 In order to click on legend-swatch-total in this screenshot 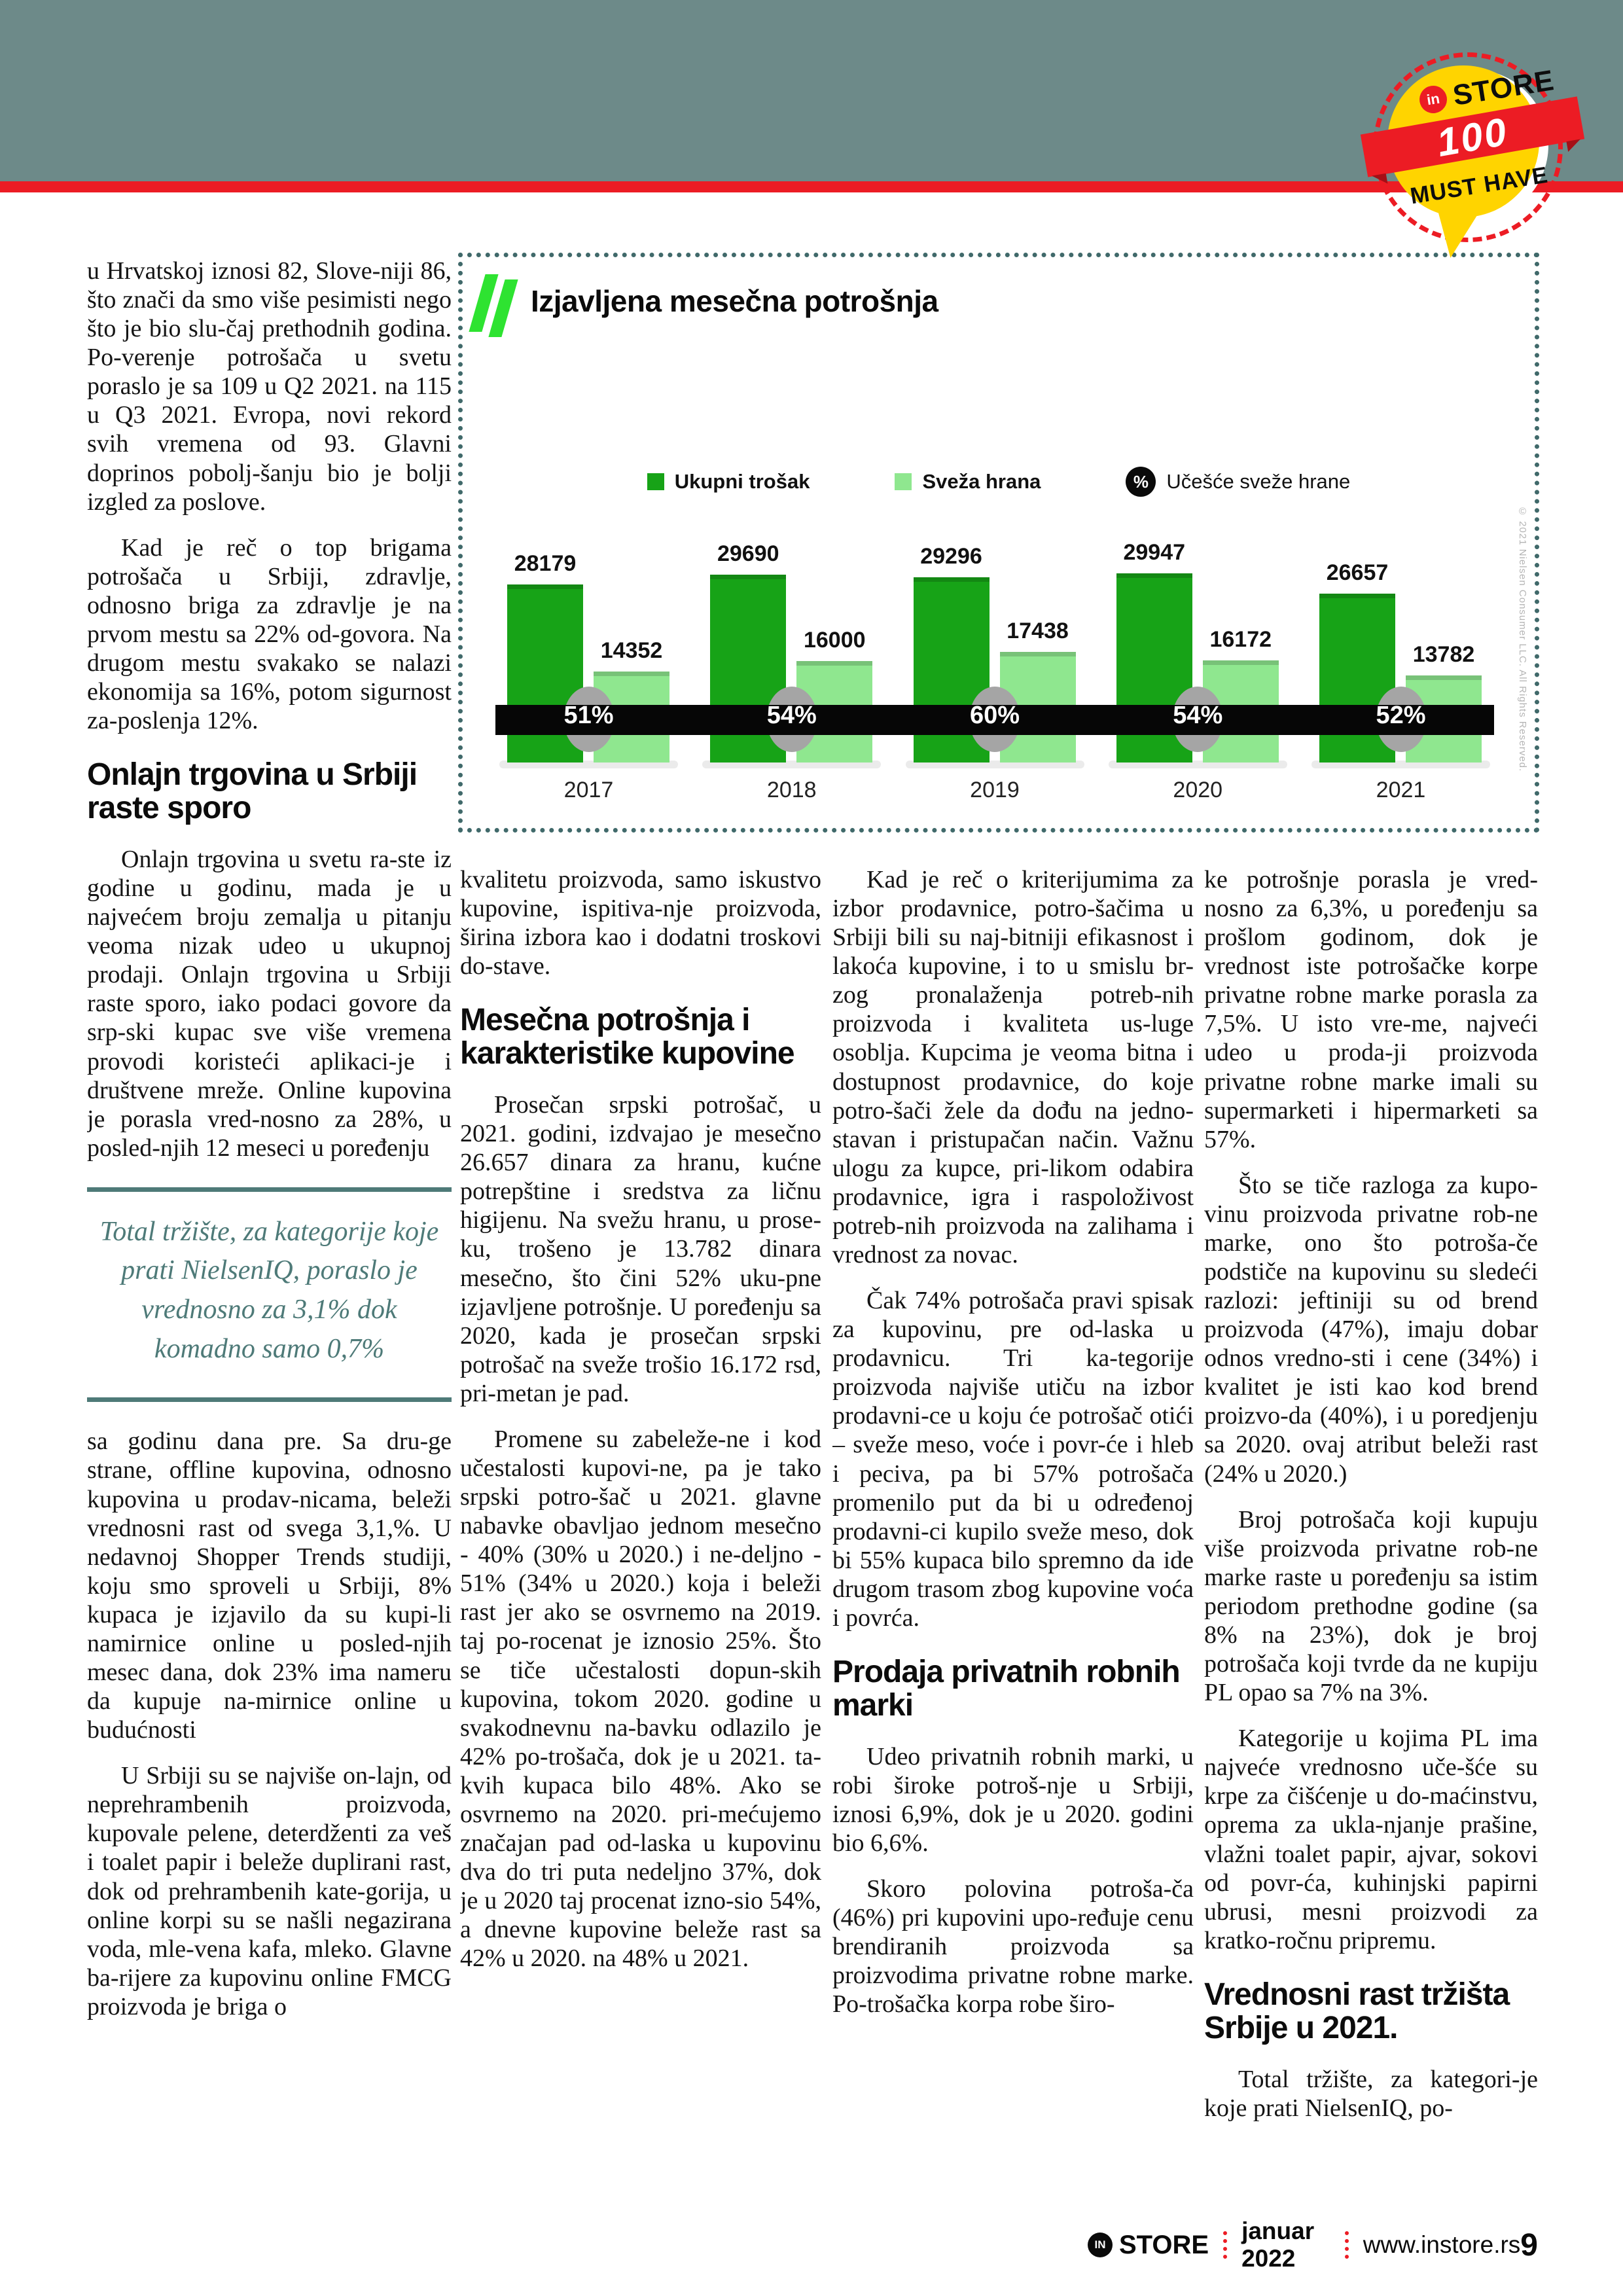, I will do `click(655, 481)`.